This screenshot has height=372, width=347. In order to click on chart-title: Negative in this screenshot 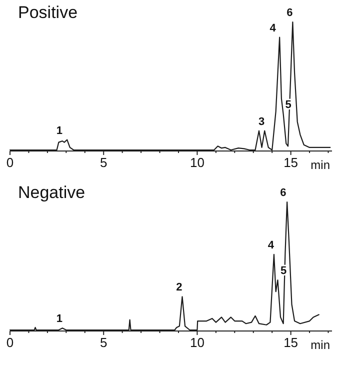, I will do `click(52, 192)`.